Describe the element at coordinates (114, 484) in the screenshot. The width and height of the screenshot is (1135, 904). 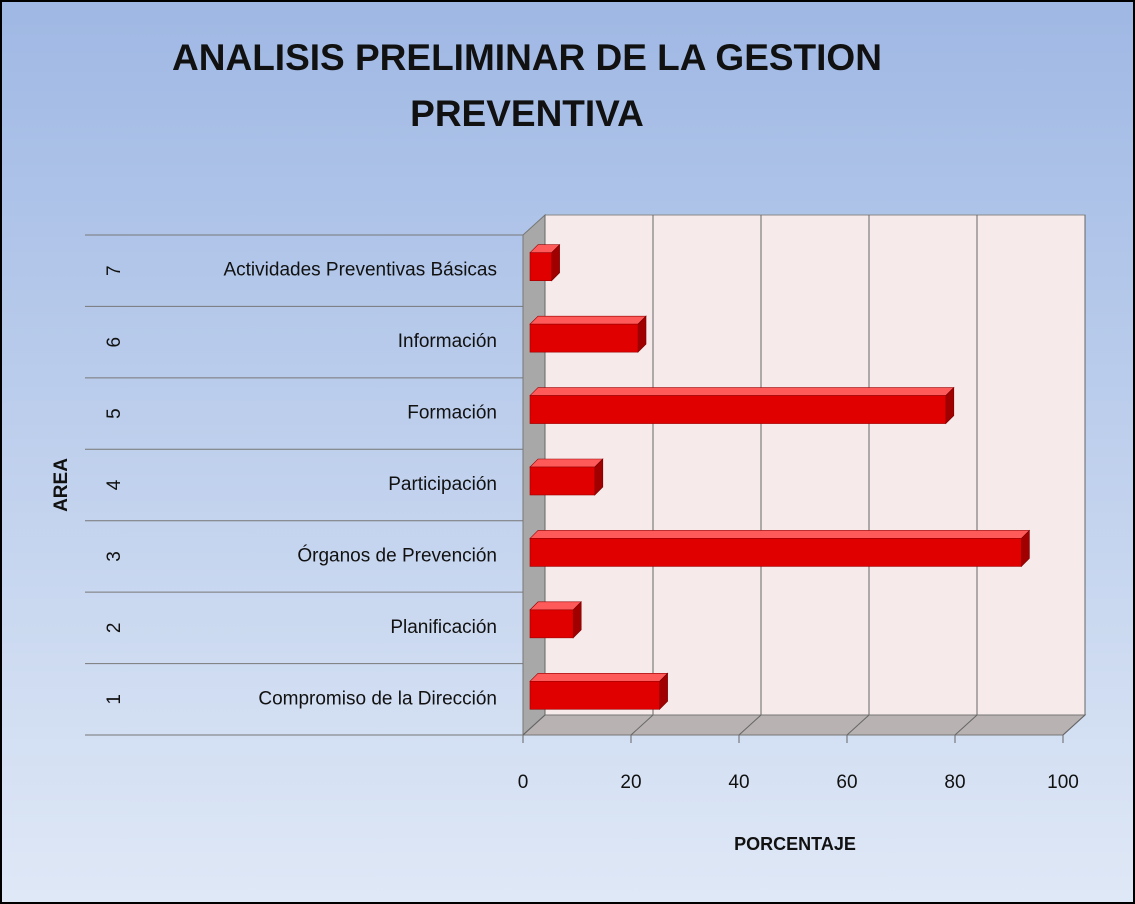
I see `category-id: 4` at that location.